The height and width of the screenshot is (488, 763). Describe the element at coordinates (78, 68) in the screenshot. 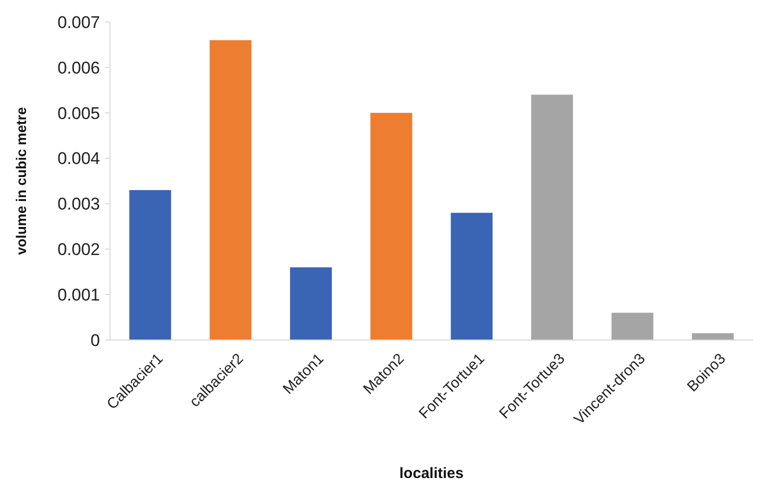

I see `y-tick-label: 0.006` at that location.